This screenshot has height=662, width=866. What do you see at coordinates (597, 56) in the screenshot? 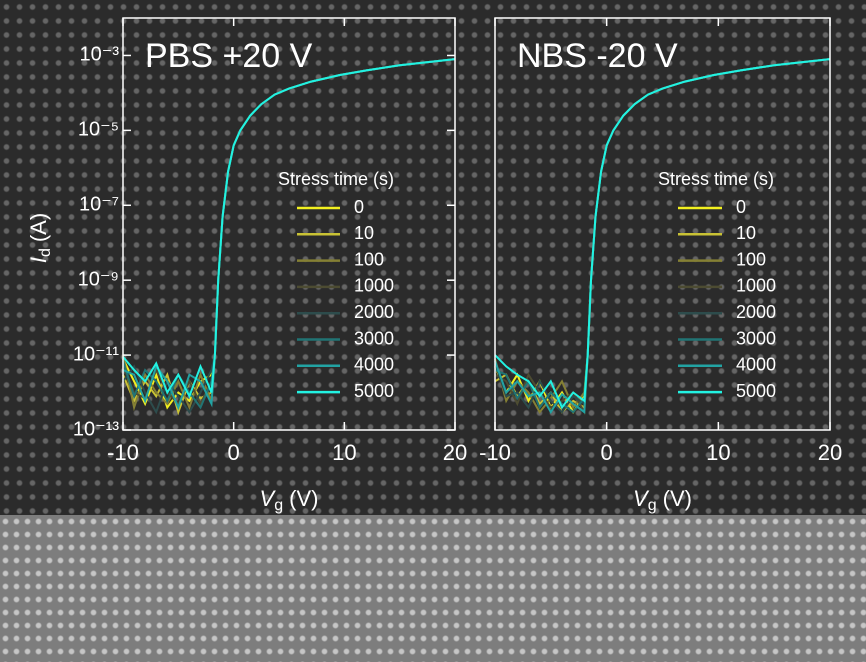
I see `panel-title: NBS -20 V` at bounding box center [597, 56].